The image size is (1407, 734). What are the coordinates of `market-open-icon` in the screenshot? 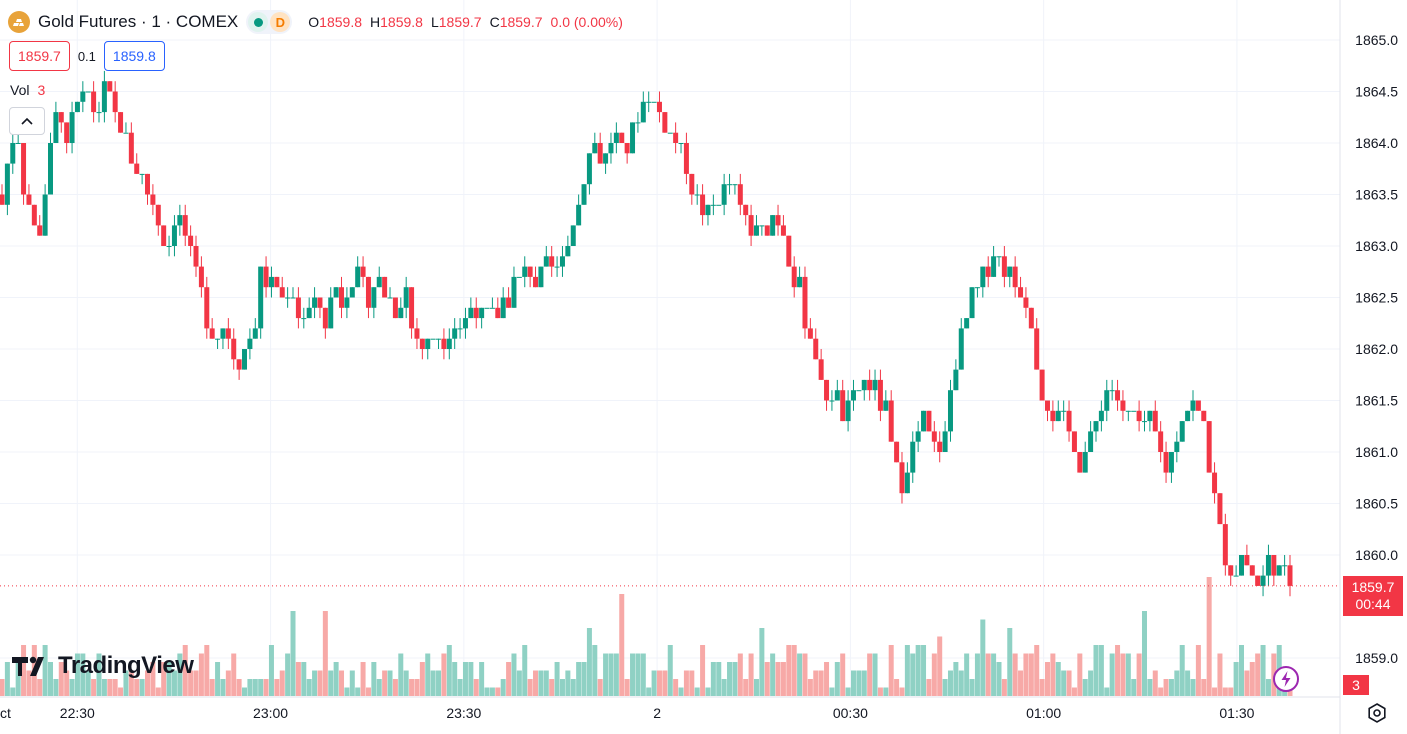 It's located at (258, 22).